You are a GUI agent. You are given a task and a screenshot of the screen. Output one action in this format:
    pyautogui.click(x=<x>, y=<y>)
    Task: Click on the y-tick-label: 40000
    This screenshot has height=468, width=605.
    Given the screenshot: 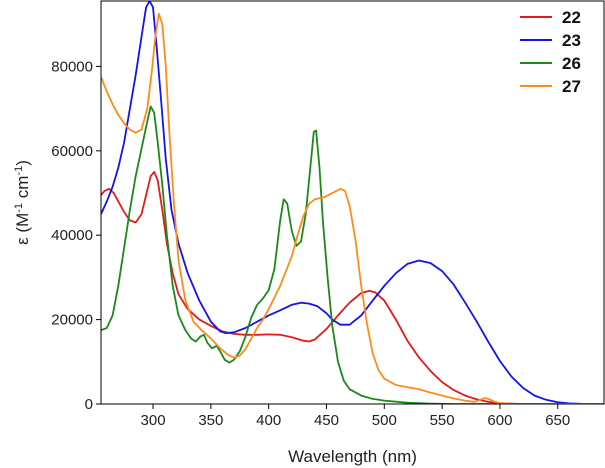 What is the action you would take?
    pyautogui.click(x=72, y=235)
    